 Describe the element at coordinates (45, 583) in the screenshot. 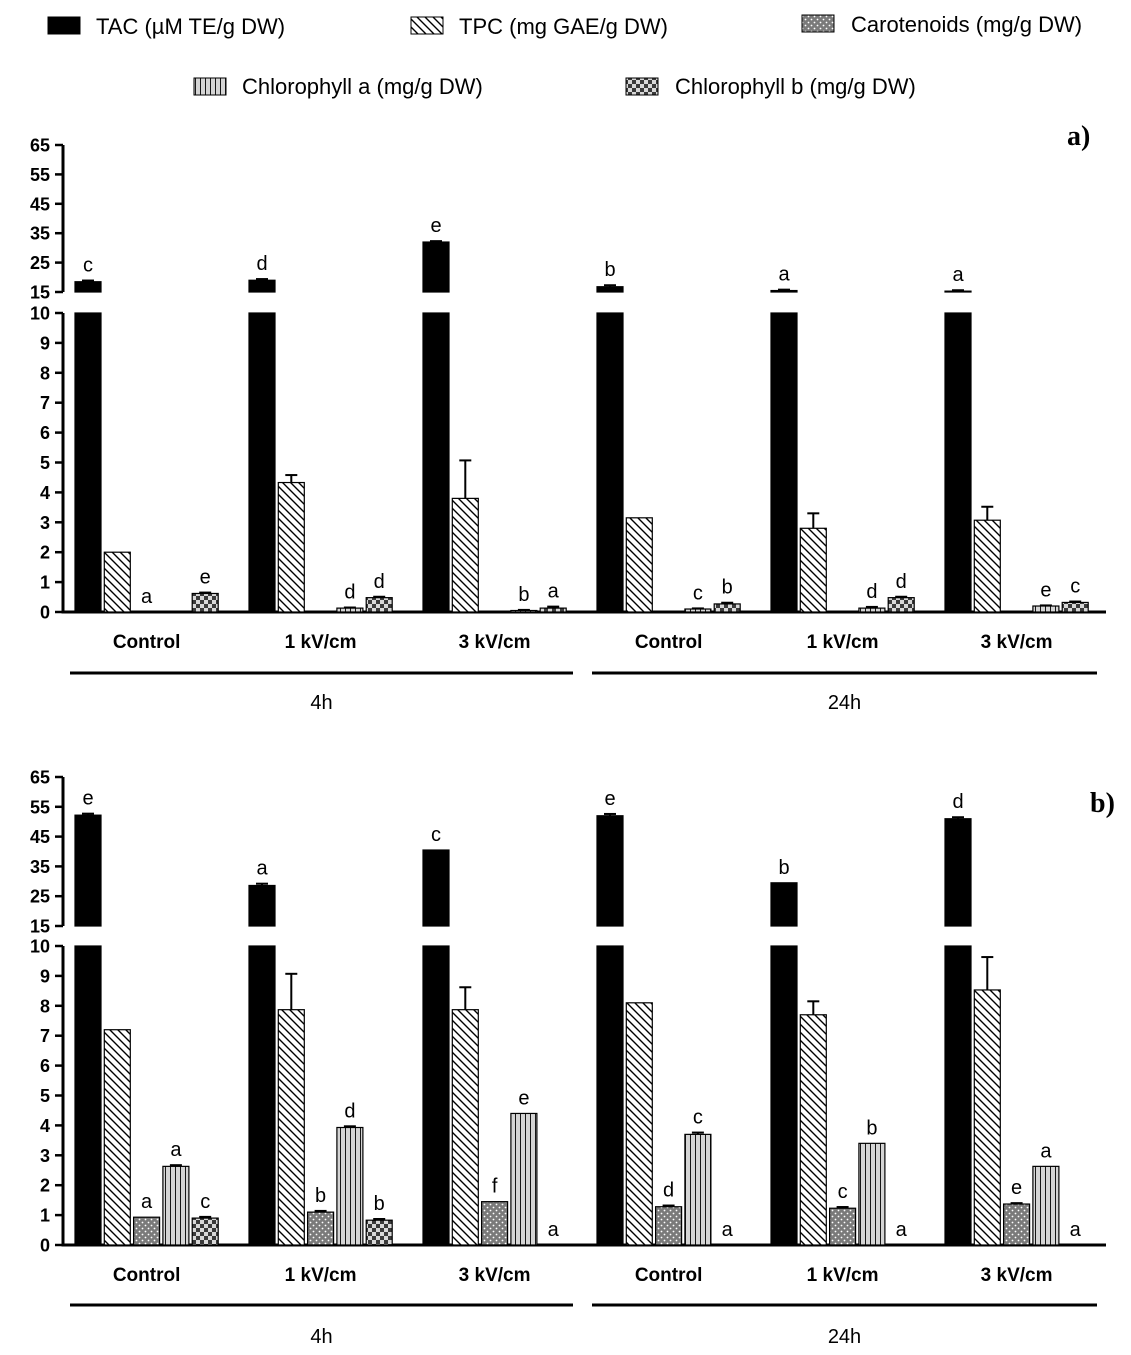

I see `y-tick-label: 1` at that location.